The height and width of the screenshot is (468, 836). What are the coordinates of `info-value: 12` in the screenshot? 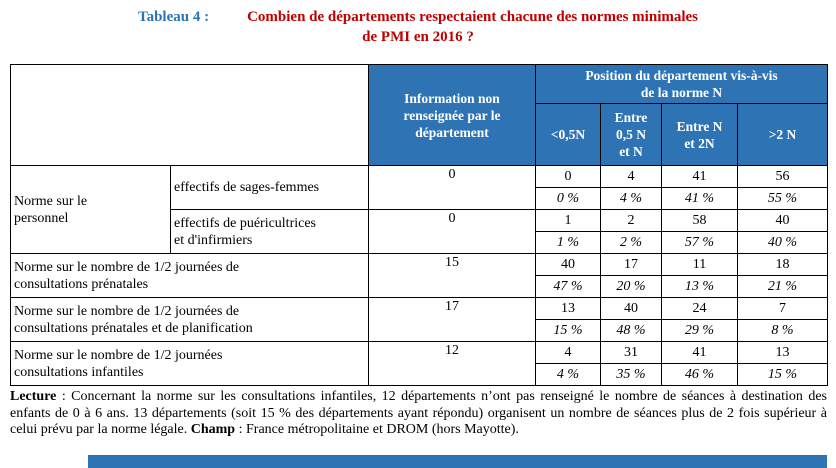 It's located at (452, 363).